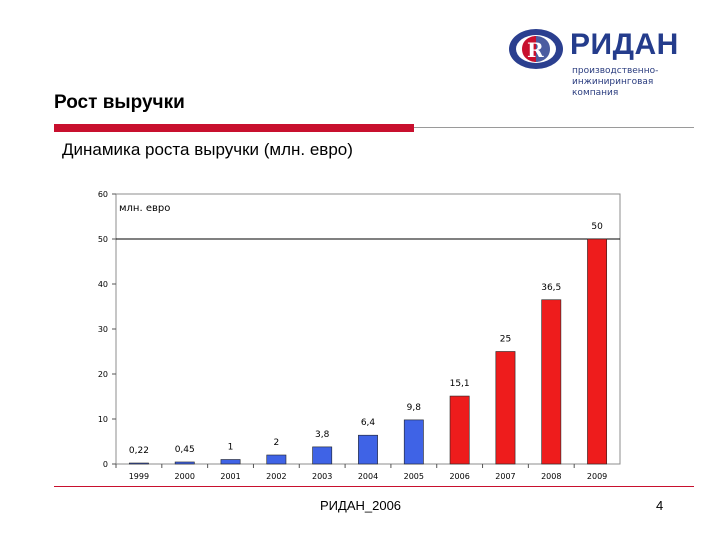 The height and width of the screenshot is (540, 720). Describe the element at coordinates (660, 505) in the screenshot. I see `page-number: 4` at that location.